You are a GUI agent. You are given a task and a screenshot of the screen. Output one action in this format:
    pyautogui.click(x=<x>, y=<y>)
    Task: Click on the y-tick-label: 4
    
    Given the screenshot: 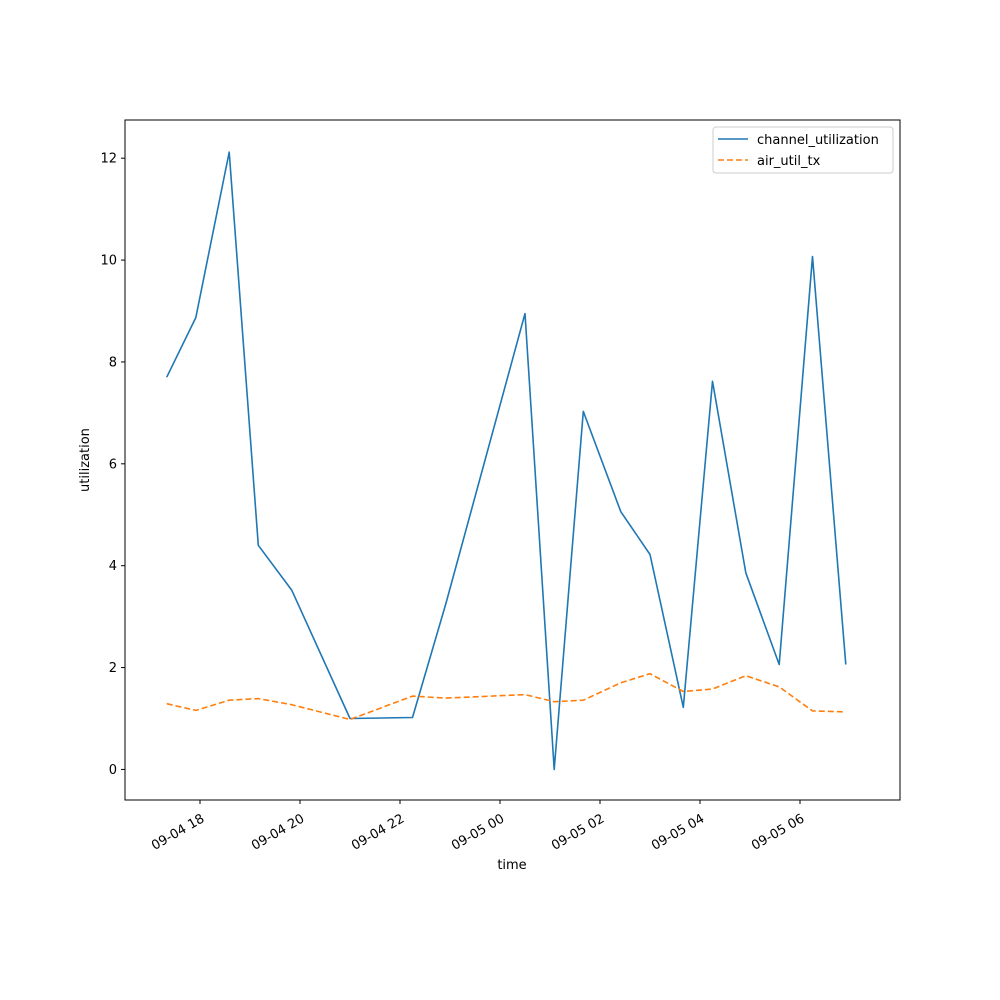 What is the action you would take?
    pyautogui.click(x=113, y=566)
    